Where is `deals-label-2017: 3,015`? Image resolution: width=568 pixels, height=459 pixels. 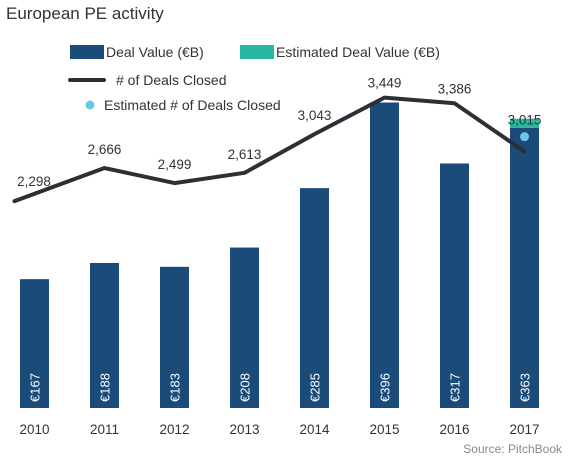 deals-label-2017: 3,015 is located at coordinates (525, 120).